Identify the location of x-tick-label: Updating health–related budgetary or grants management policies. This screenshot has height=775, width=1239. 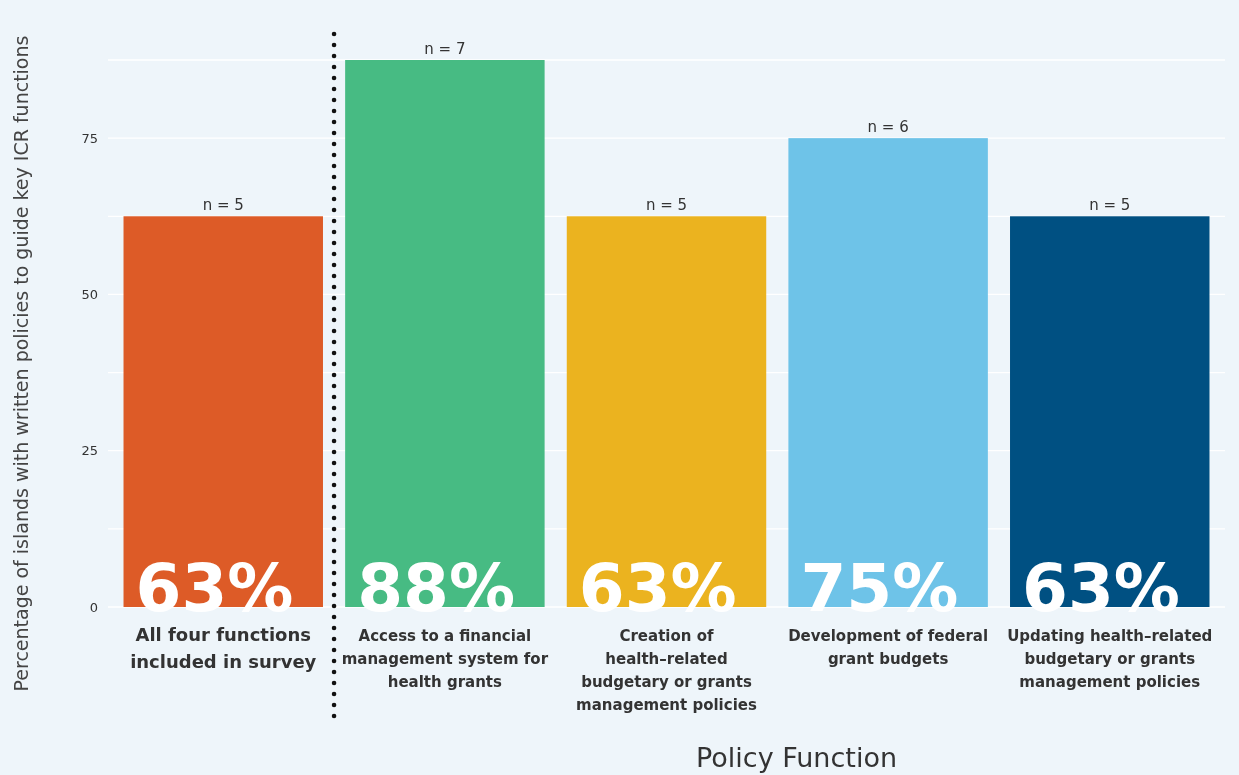
(1110, 659).